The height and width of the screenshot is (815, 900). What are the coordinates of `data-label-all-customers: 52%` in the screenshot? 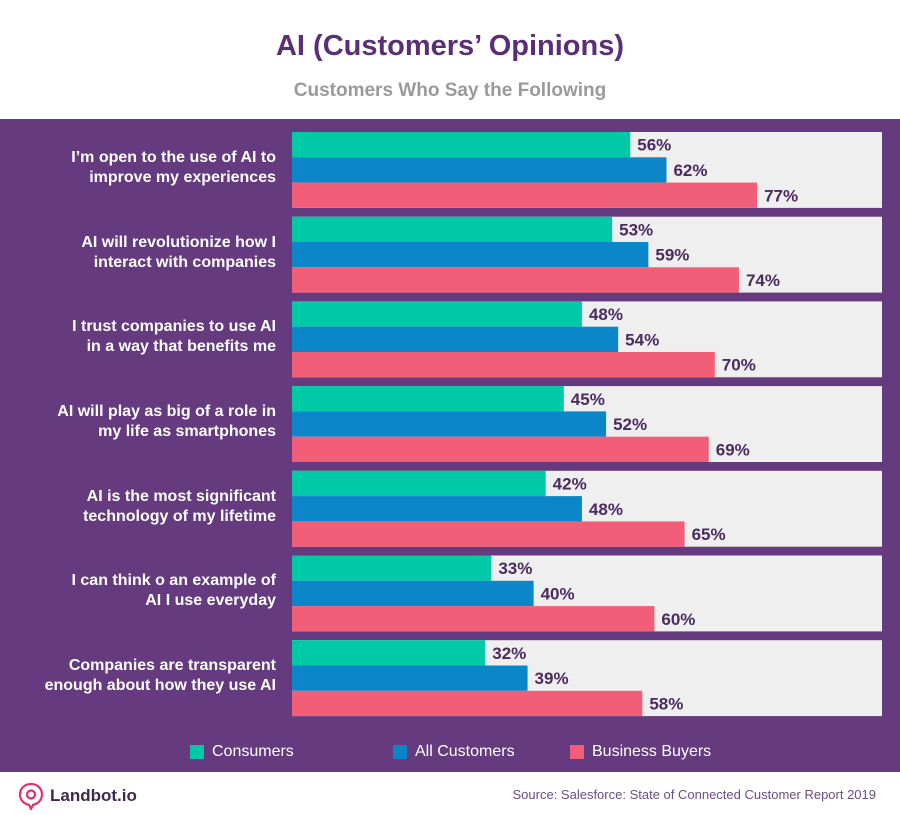 It's located at (630, 424).